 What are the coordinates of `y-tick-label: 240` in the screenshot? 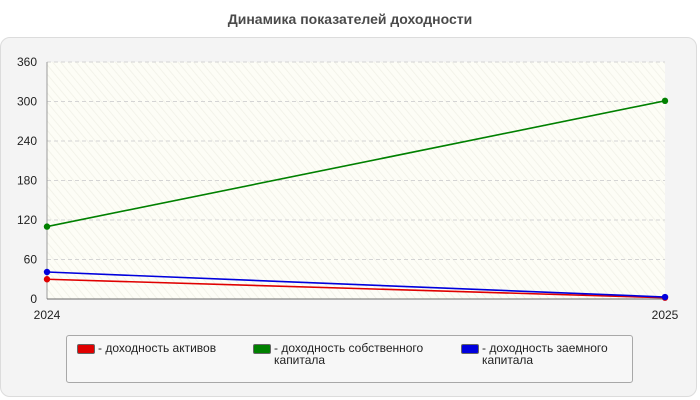 It's located at (27, 141).